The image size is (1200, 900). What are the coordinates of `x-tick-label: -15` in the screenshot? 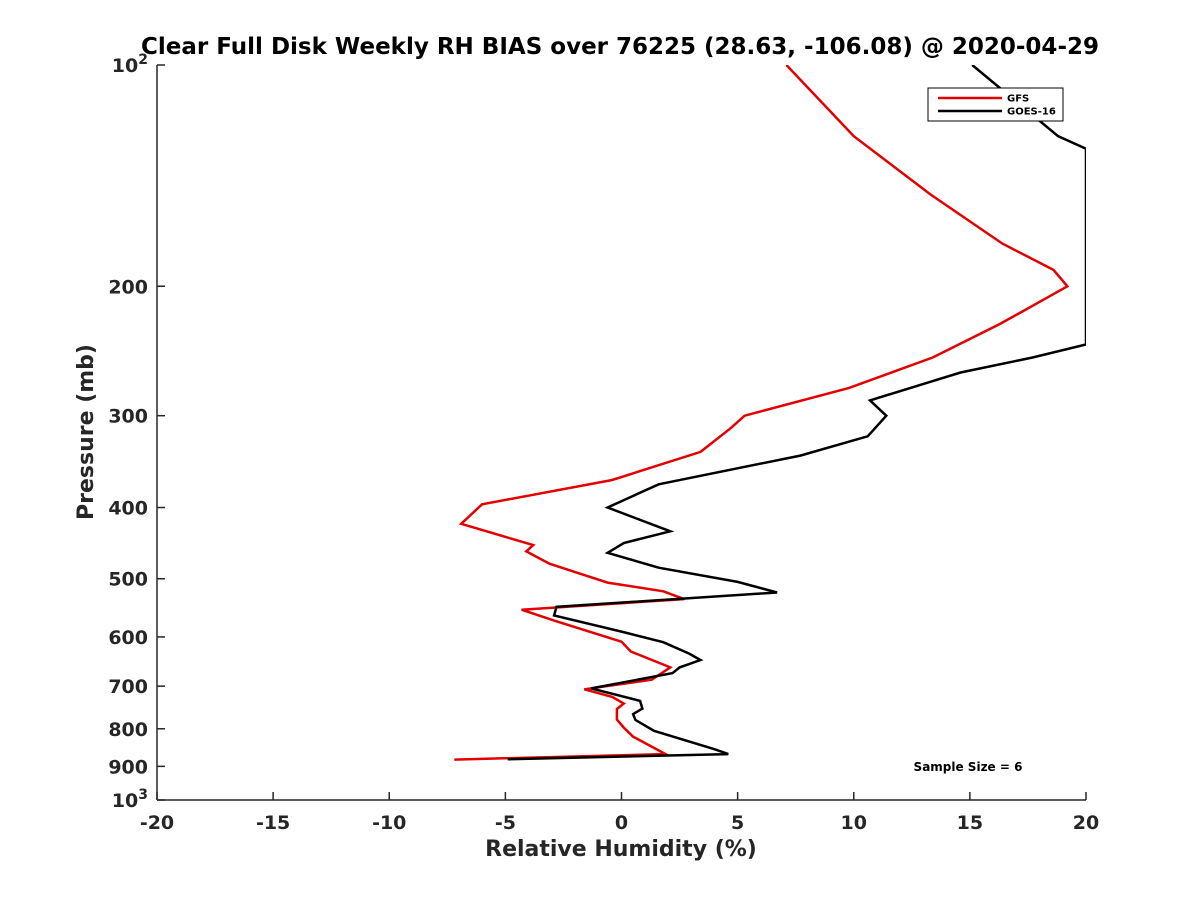 It's located at (273, 823).